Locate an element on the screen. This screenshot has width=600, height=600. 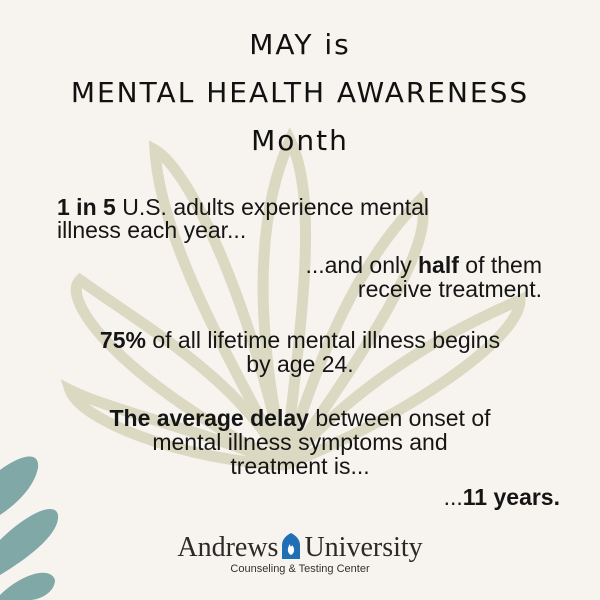
logo-subtitle: Counseling & Testing Center is located at coordinates (300, 569).